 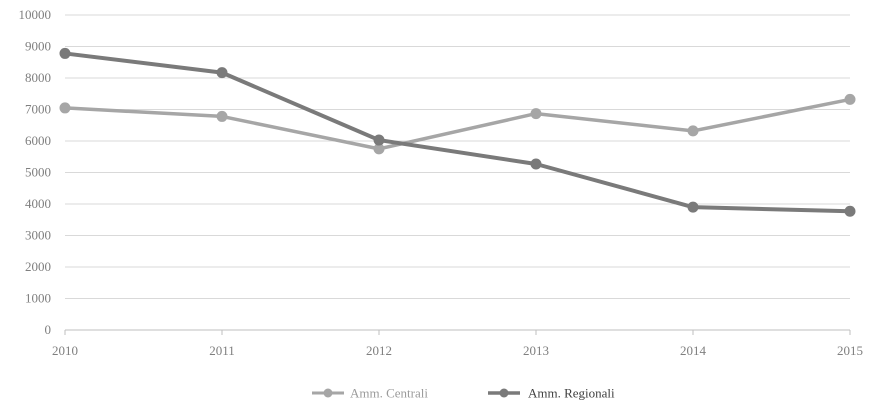 What do you see at coordinates (35, 14) in the screenshot?
I see `y-tick-label: 10000` at bounding box center [35, 14].